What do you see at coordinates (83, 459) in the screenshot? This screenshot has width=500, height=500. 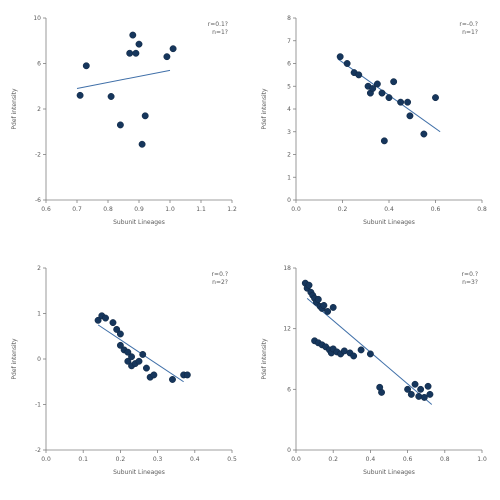 I see `x-tick-label: 0.1` at bounding box center [83, 459].